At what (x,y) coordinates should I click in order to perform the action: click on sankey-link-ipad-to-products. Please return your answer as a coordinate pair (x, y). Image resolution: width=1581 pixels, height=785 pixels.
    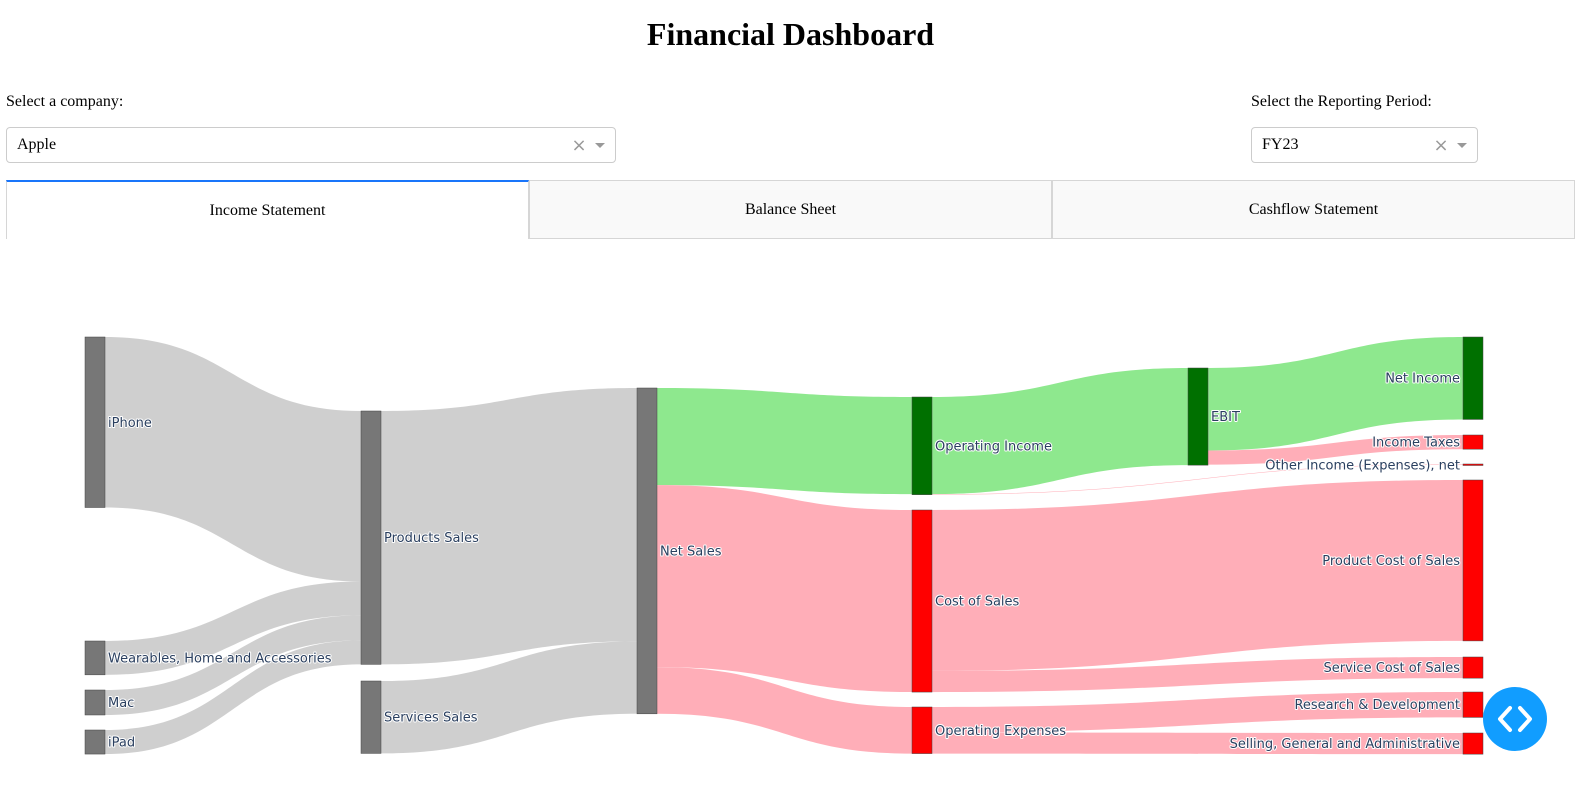
    Looking at the image, I should click on (233, 697).